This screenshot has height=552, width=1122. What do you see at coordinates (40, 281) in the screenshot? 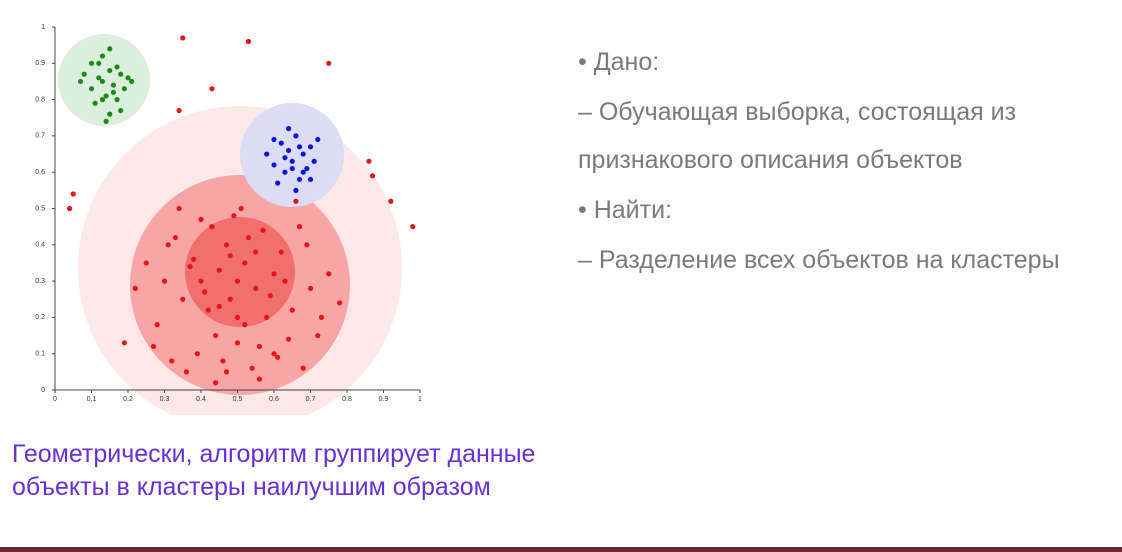
I see `y-tick-label: 0.3` at bounding box center [40, 281].